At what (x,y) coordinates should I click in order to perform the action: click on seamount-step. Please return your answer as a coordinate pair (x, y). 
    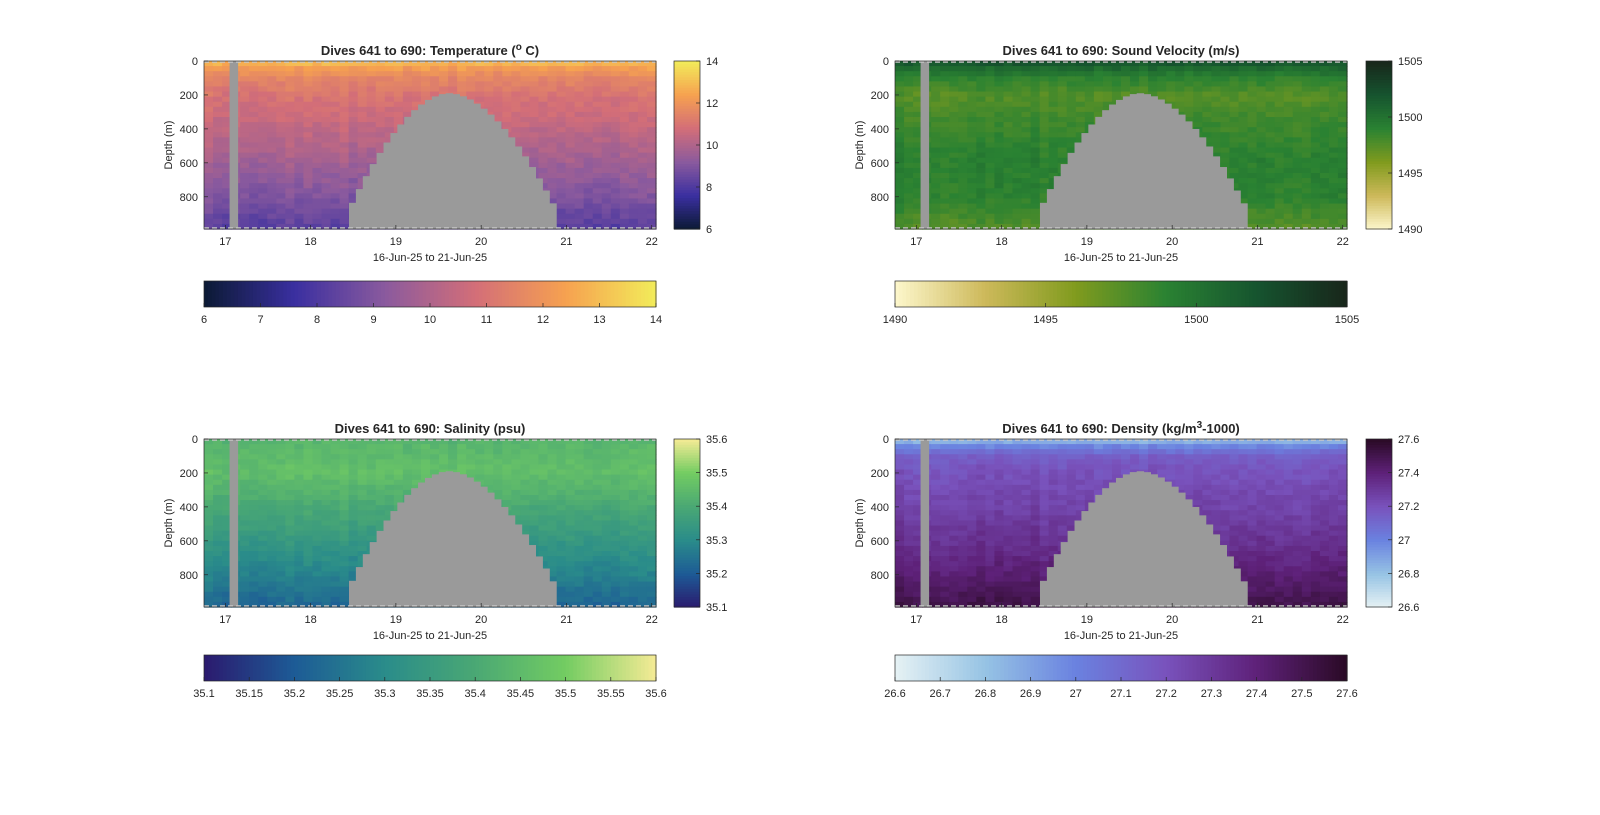
    Looking at the image, I should click on (1154, 162).